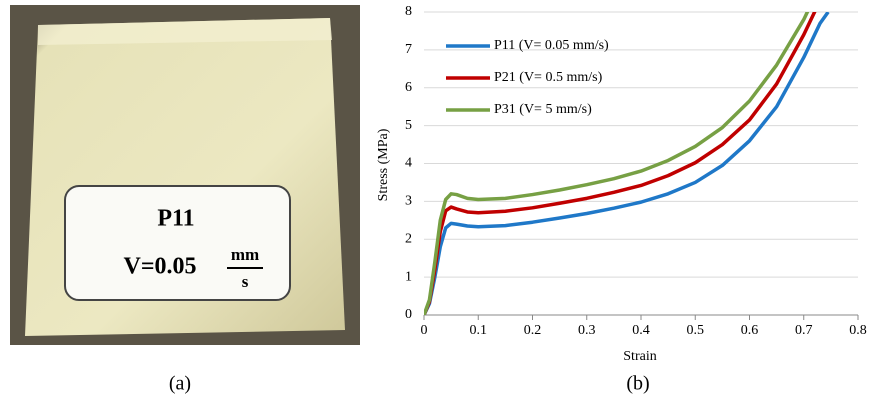 This screenshot has height=403, width=874. What do you see at coordinates (383, 164) in the screenshot?
I see `y-axis-label: Stress (MPa)` at bounding box center [383, 164].